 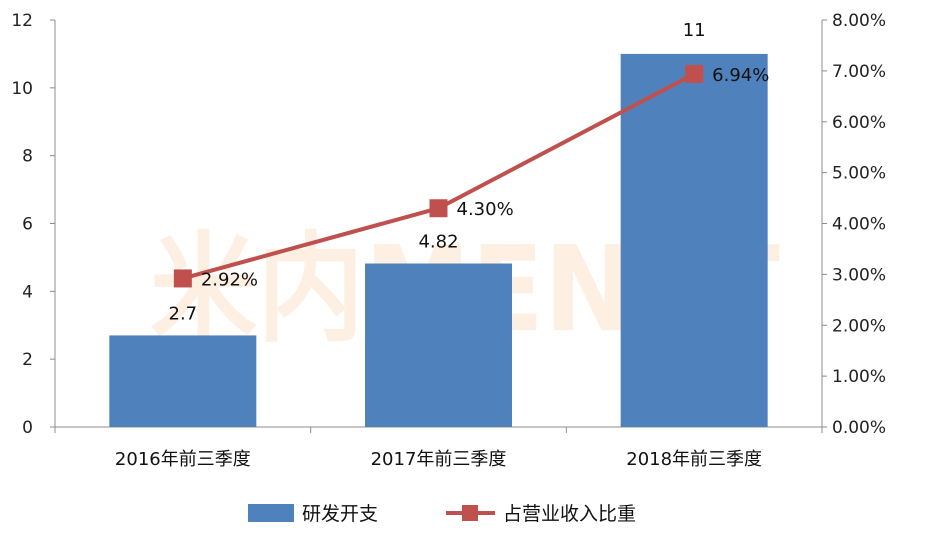 What do you see at coordinates (27, 292) in the screenshot?
I see `left-tick-label: 4` at bounding box center [27, 292].